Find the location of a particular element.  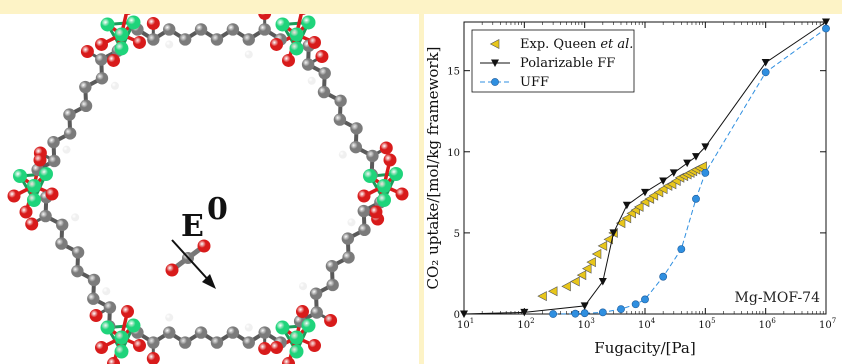

legend-label: UFF is located at coordinates (534, 82).